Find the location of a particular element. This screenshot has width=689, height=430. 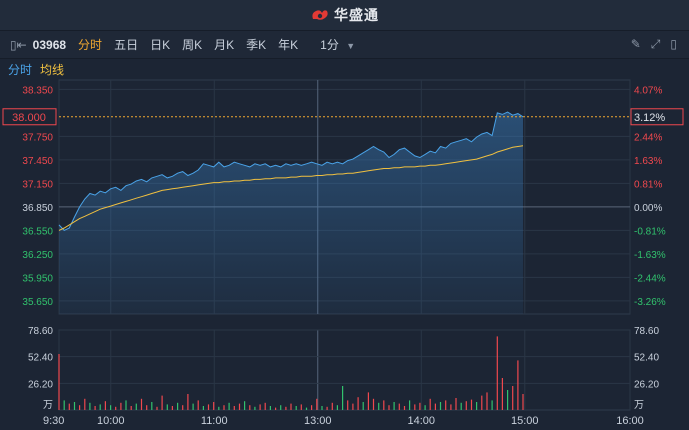

volume-tick-label: 52.40 is located at coordinates (40, 358).